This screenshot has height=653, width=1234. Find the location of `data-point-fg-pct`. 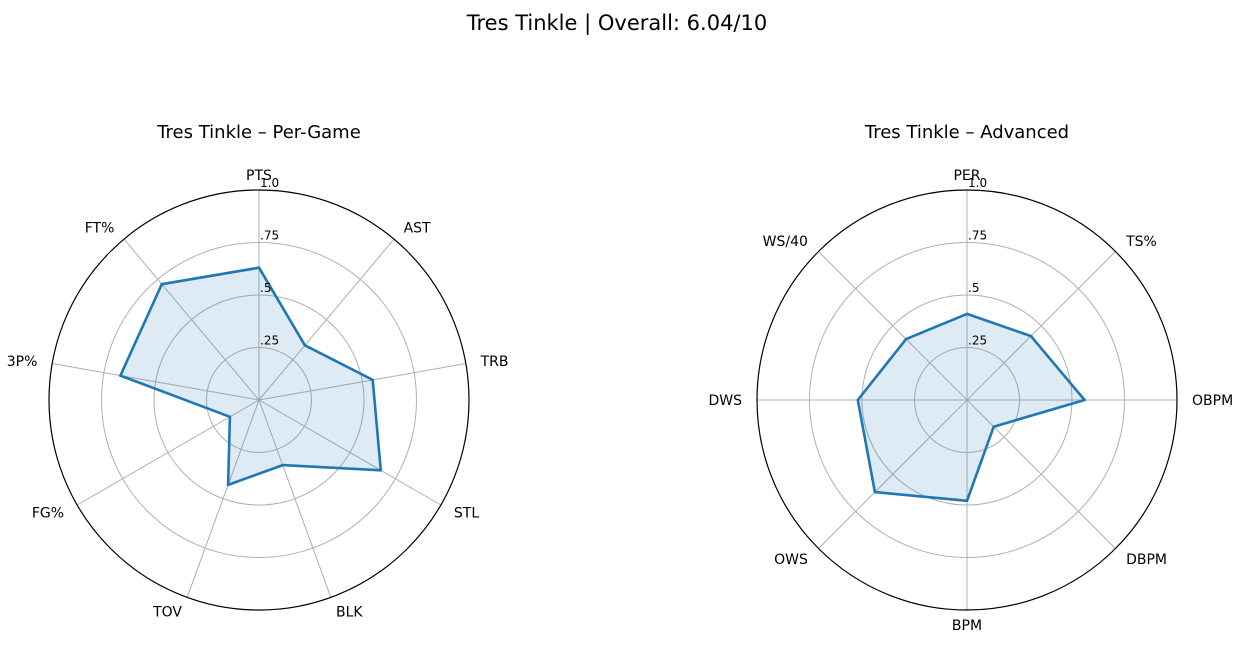

data-point-fg-pct is located at coordinates (230, 417).